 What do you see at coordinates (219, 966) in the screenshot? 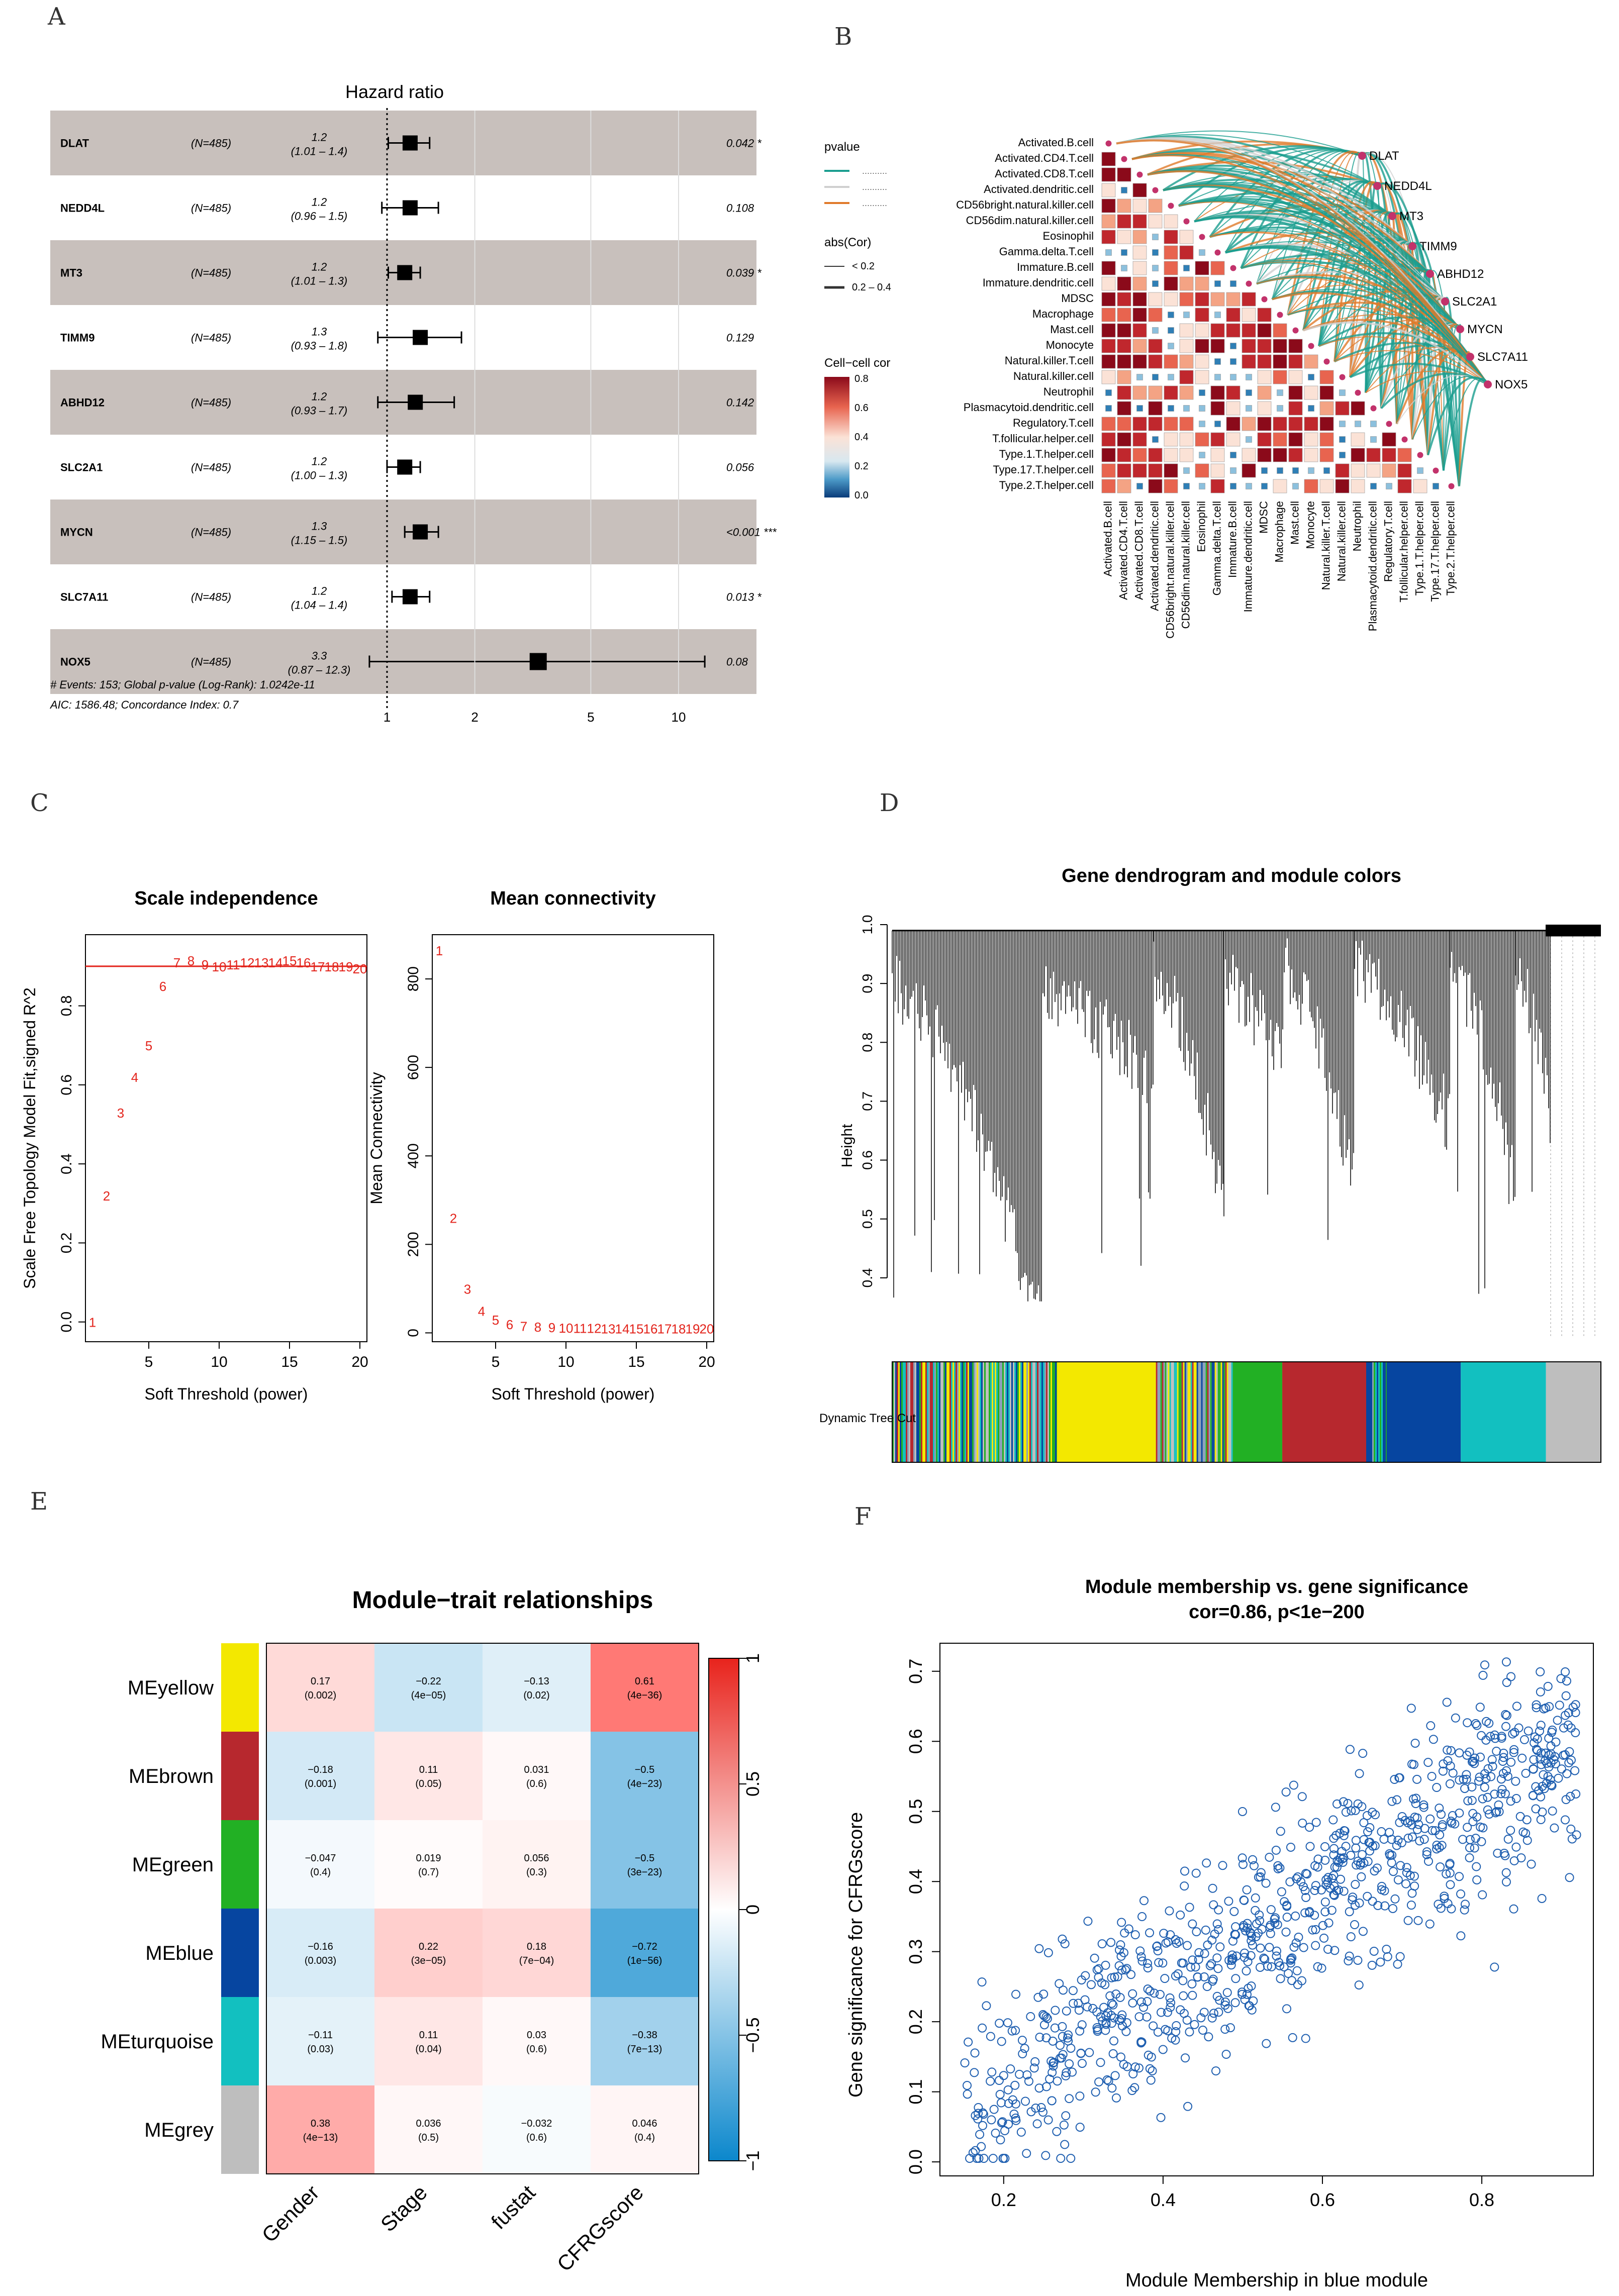
I see `power-point-label: 10` at bounding box center [219, 966].